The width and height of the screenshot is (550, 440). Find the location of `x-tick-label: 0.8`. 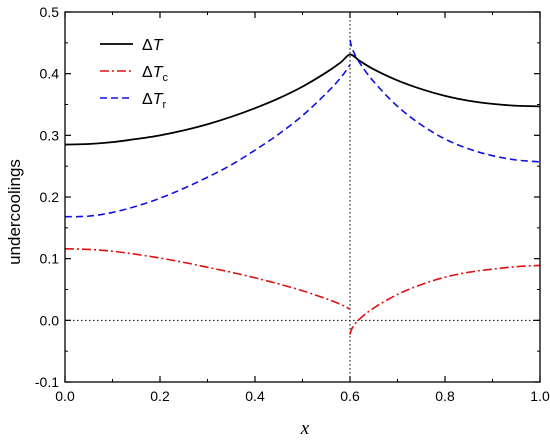

x-tick-label: 0.8 is located at coordinates (445, 396).